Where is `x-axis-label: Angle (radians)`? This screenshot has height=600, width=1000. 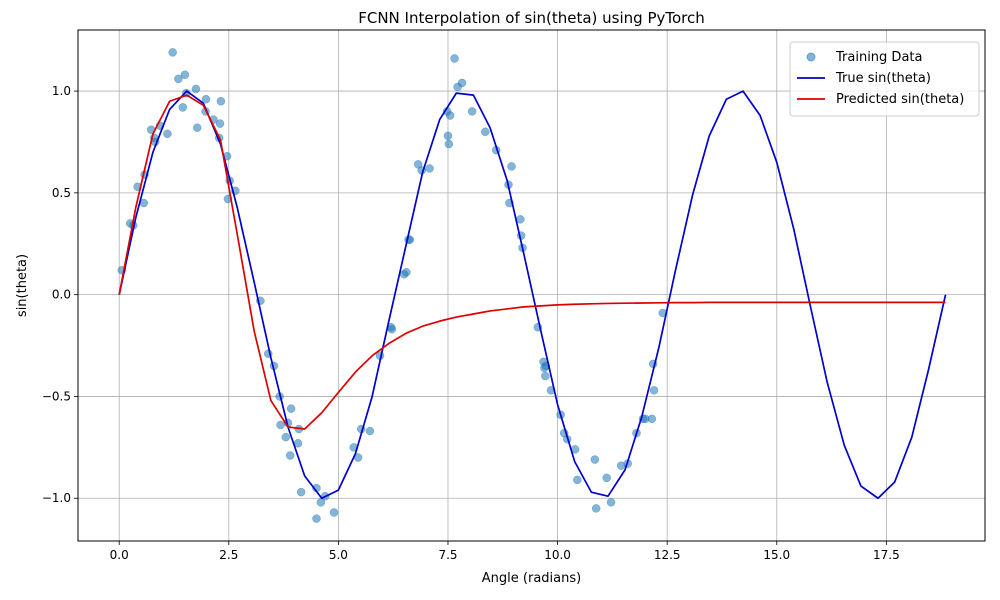
x-axis-label: Angle (radians) is located at coordinates (531, 578).